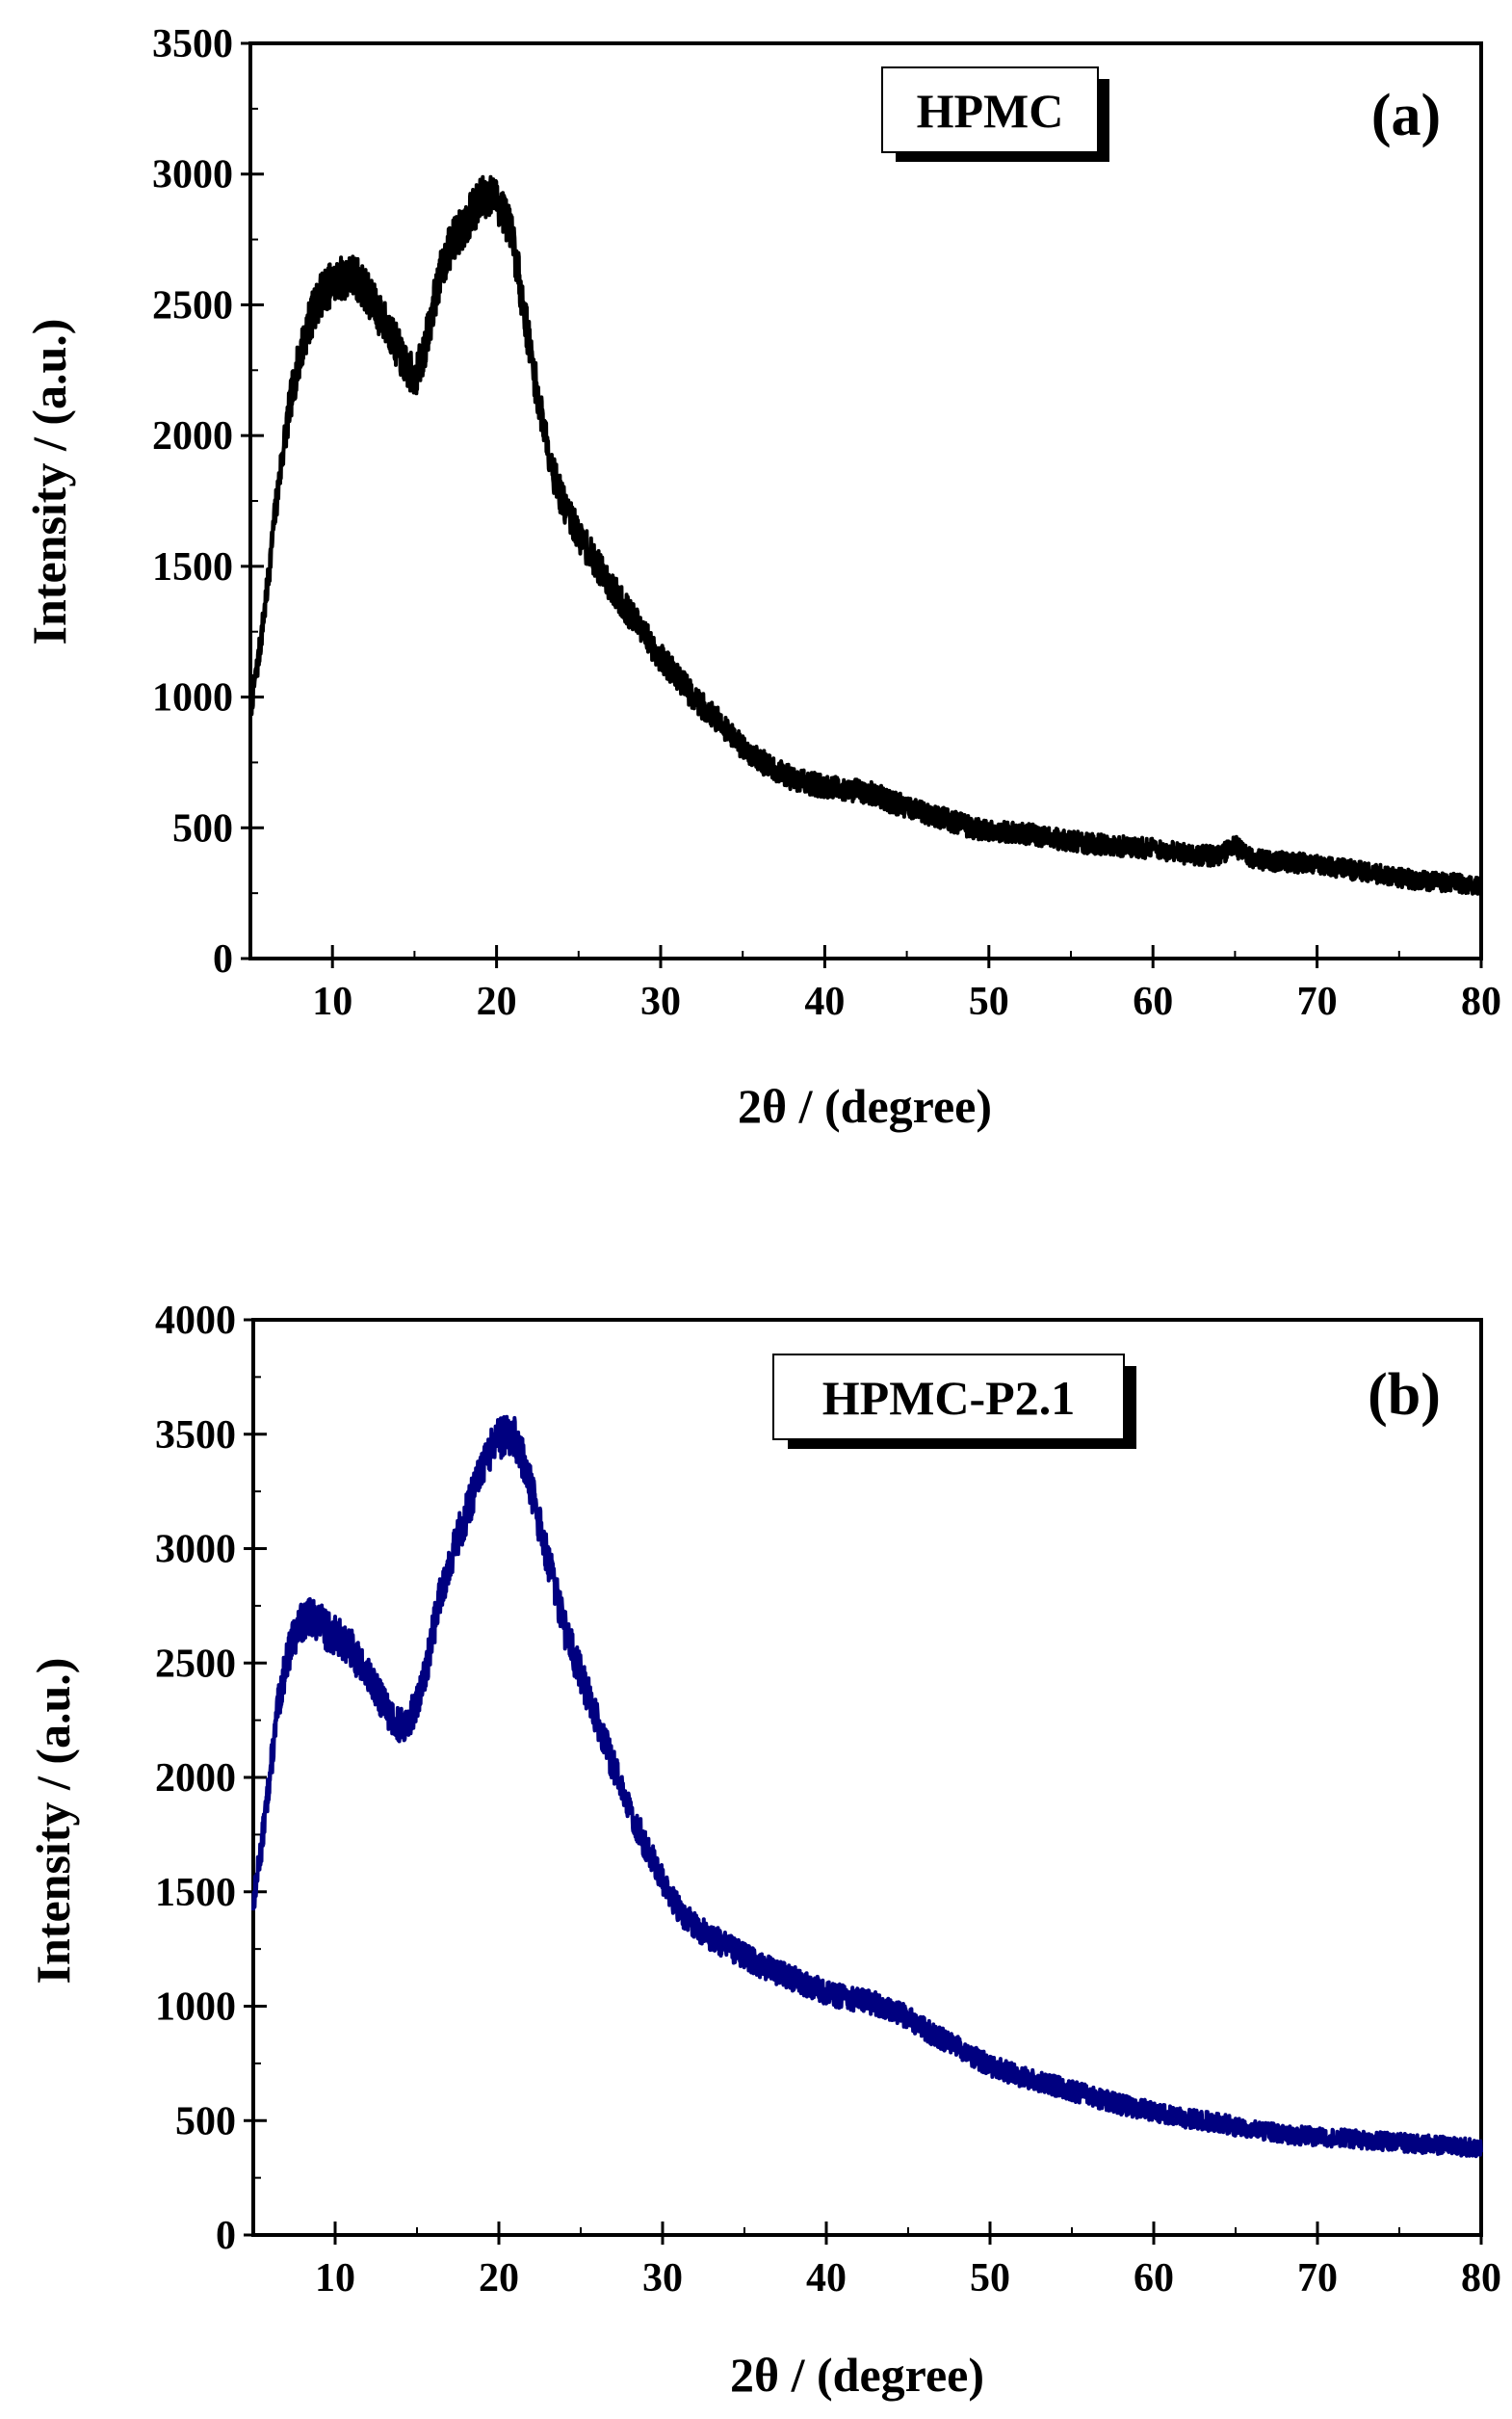 The height and width of the screenshot is (2419, 1512). I want to click on panel-label: (a), so click(1406, 115).